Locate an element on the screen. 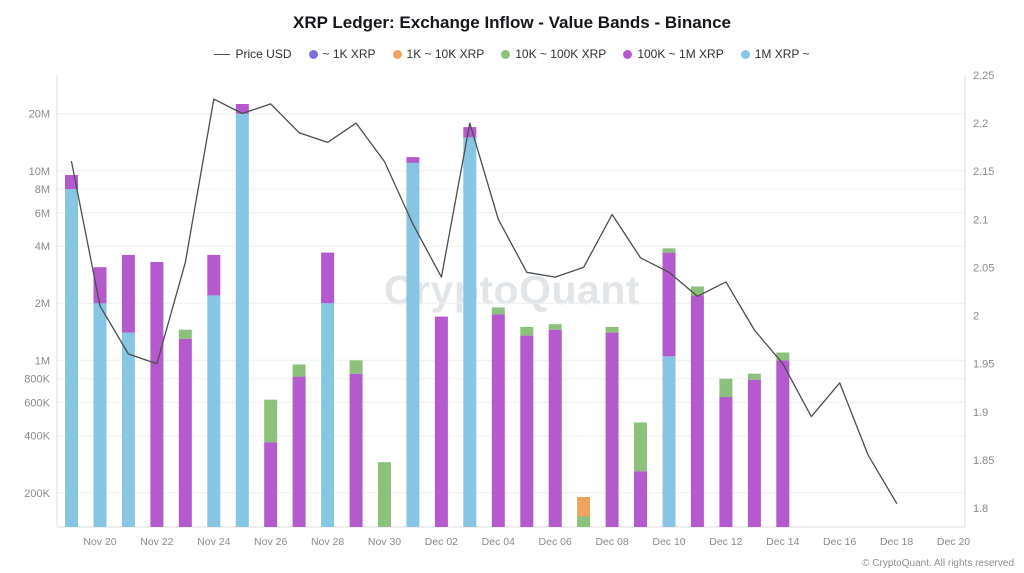 This screenshot has height=573, width=1024. bar-dec-05-100k-1m is located at coordinates (527, 431).